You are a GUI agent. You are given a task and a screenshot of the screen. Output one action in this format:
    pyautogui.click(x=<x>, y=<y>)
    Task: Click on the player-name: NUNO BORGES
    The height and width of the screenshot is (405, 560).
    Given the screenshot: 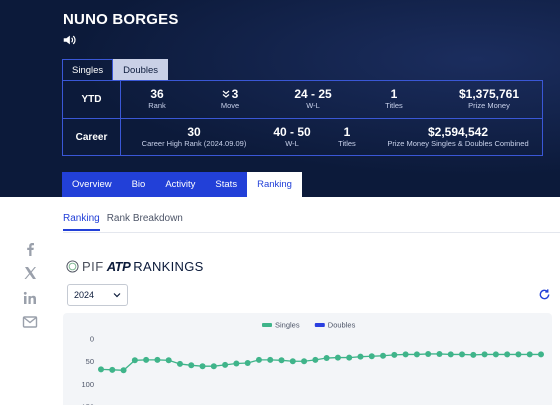 What is the action you would take?
    pyautogui.click(x=121, y=19)
    